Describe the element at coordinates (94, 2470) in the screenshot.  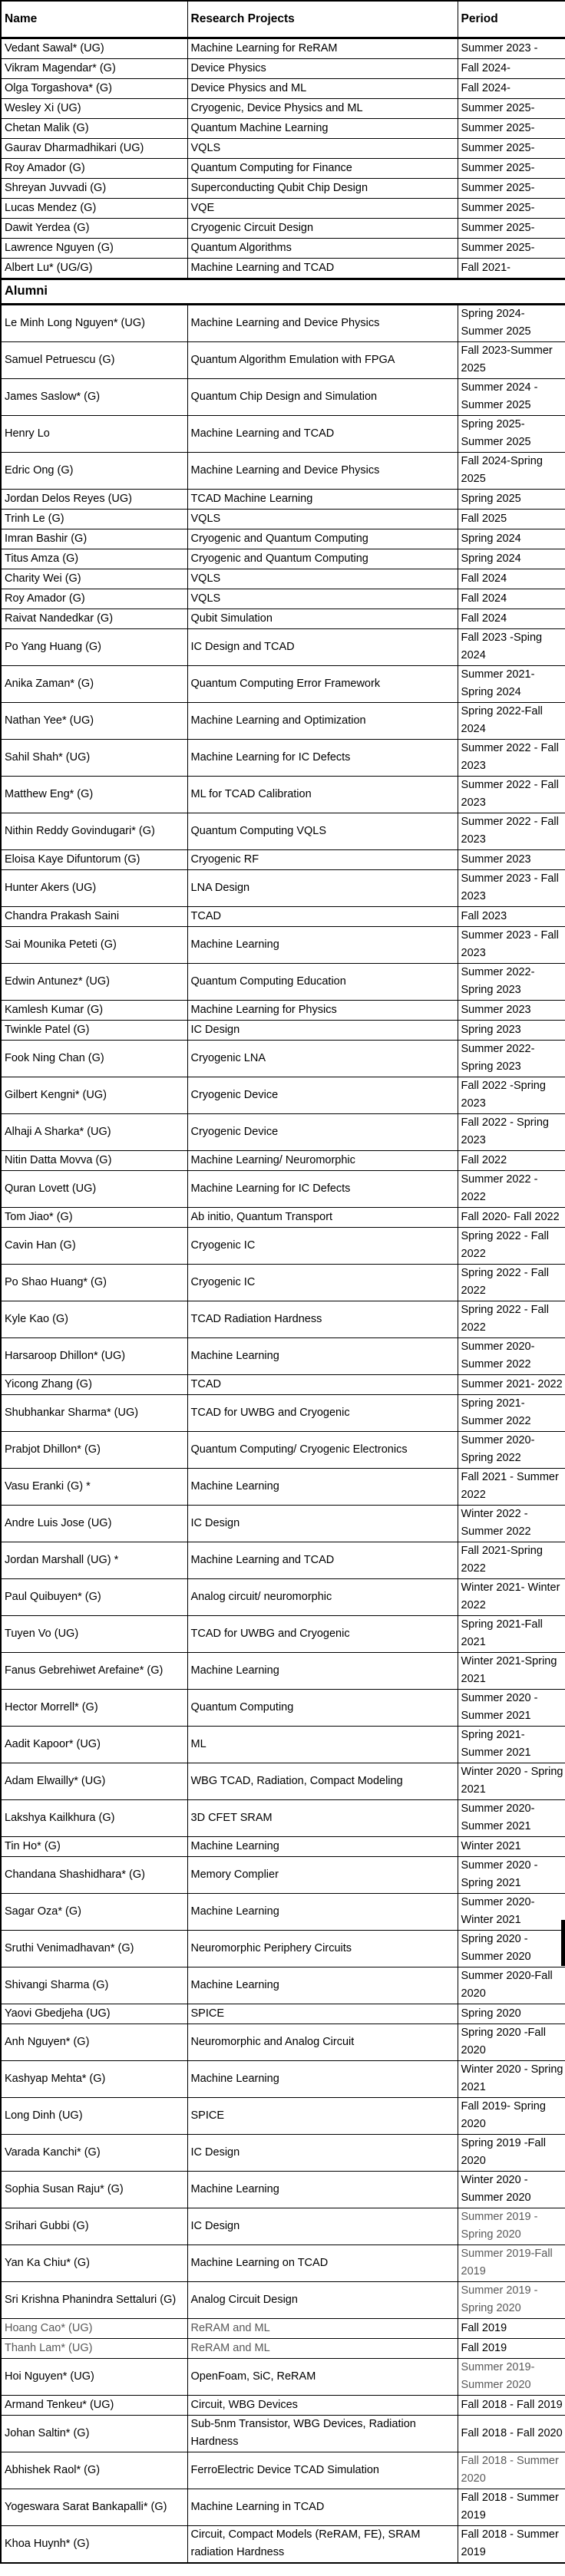
I see `name-cell: Abhishek Raol* (G)` at that location.